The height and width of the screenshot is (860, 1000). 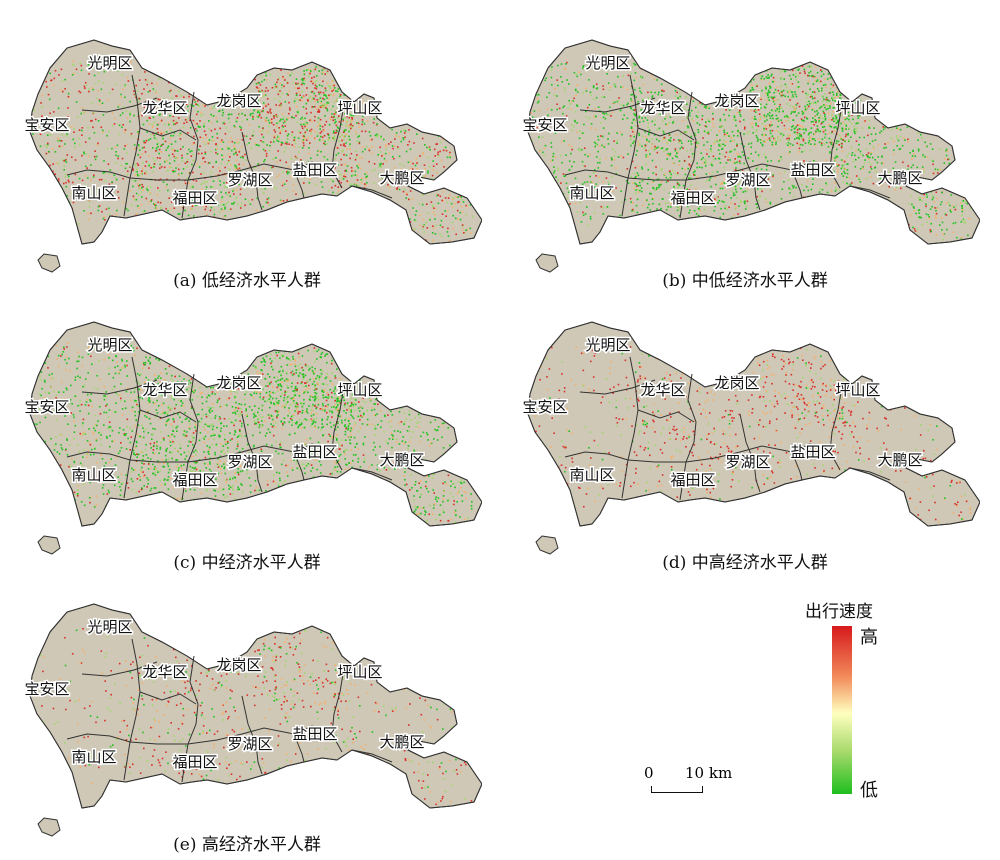 I want to click on legend-color-ramp, so click(x=842, y=710).